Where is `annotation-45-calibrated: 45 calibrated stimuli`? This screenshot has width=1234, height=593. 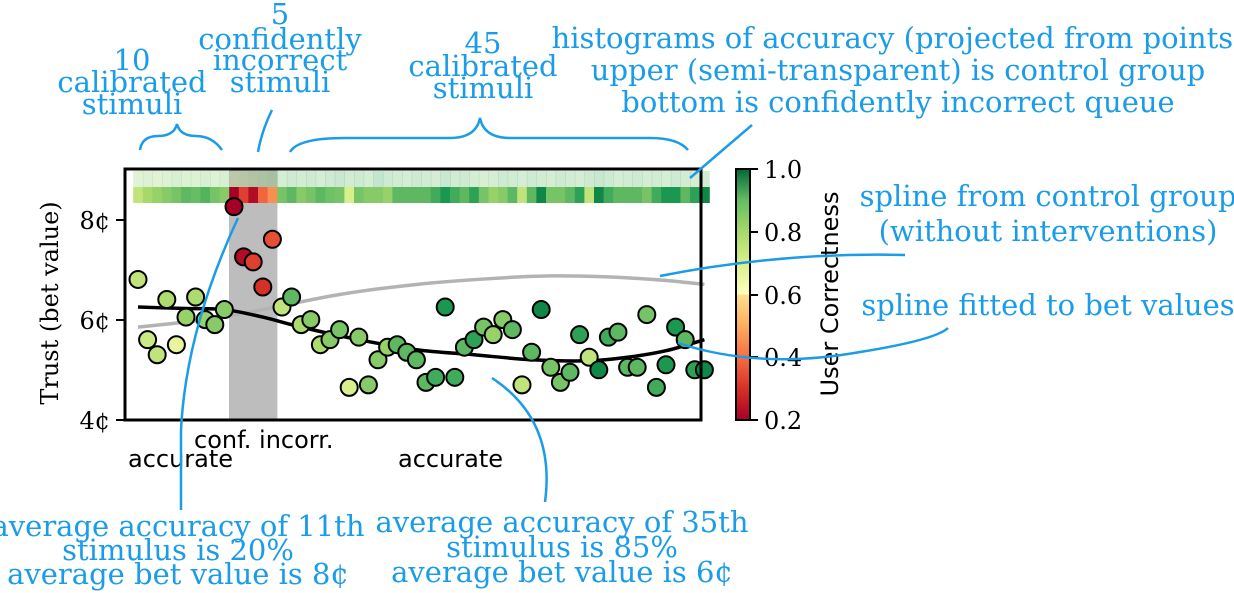 annotation-45-calibrated: 45 calibrated stimuli is located at coordinates (488, 89).